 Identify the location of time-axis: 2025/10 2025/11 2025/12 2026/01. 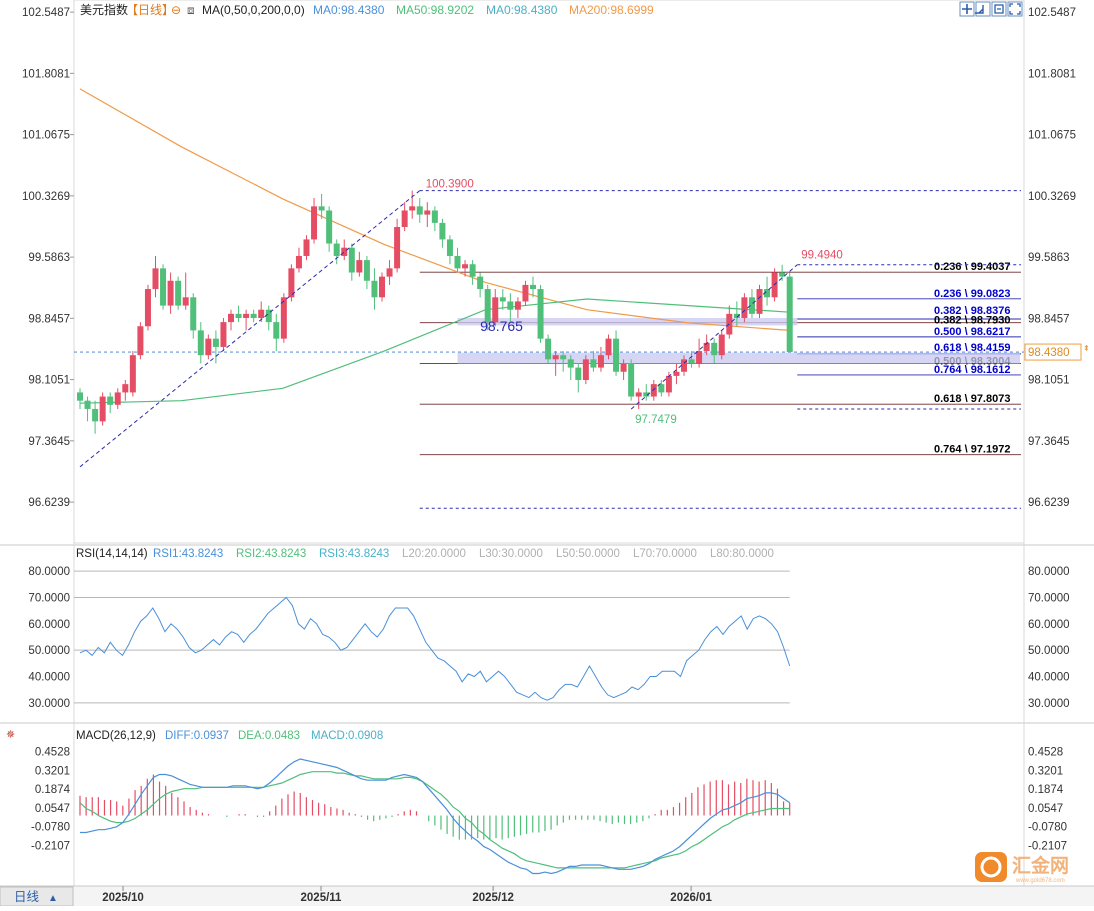
(407, 895).